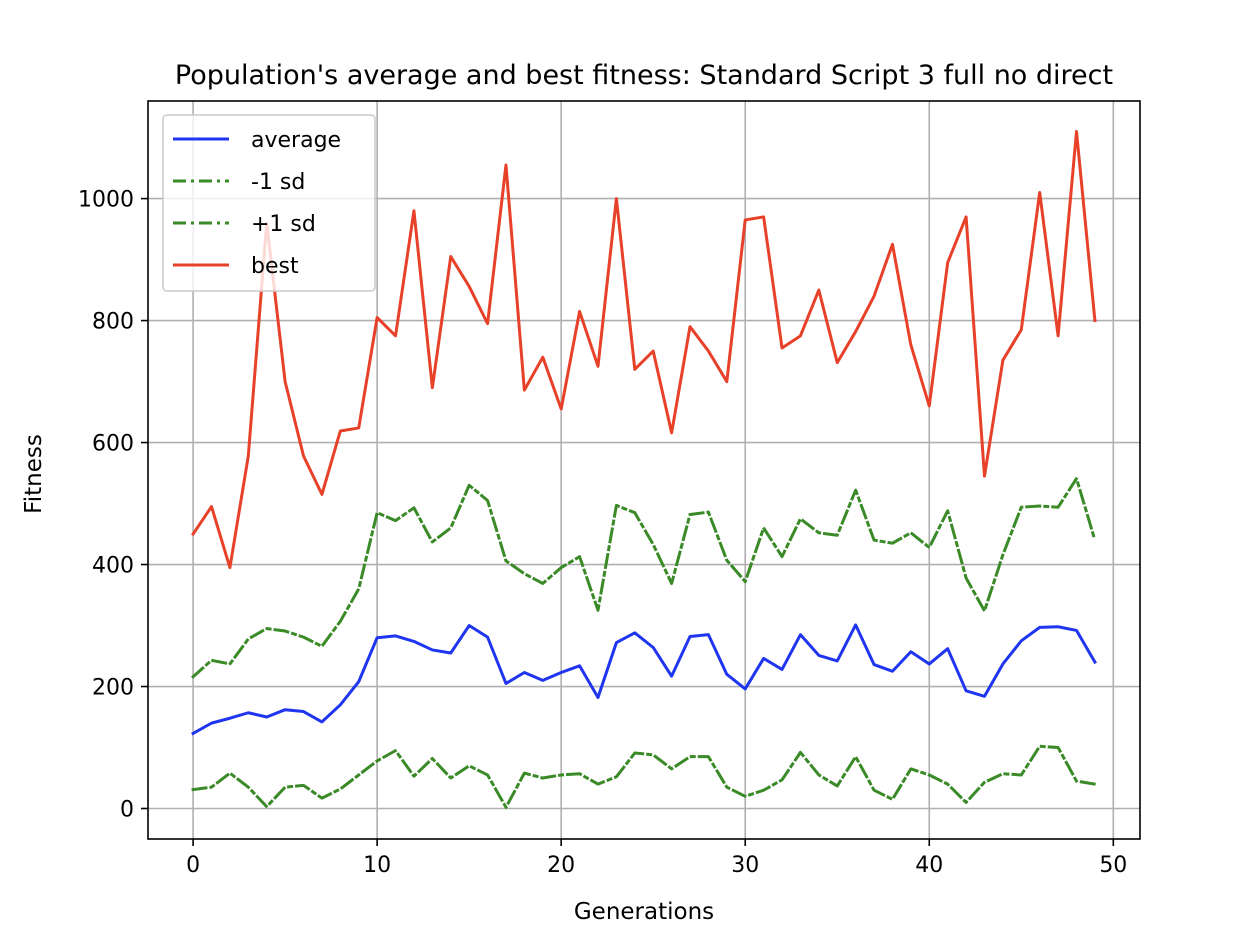  Describe the element at coordinates (745, 865) in the screenshot. I see `x-tick-label: 30` at that location.